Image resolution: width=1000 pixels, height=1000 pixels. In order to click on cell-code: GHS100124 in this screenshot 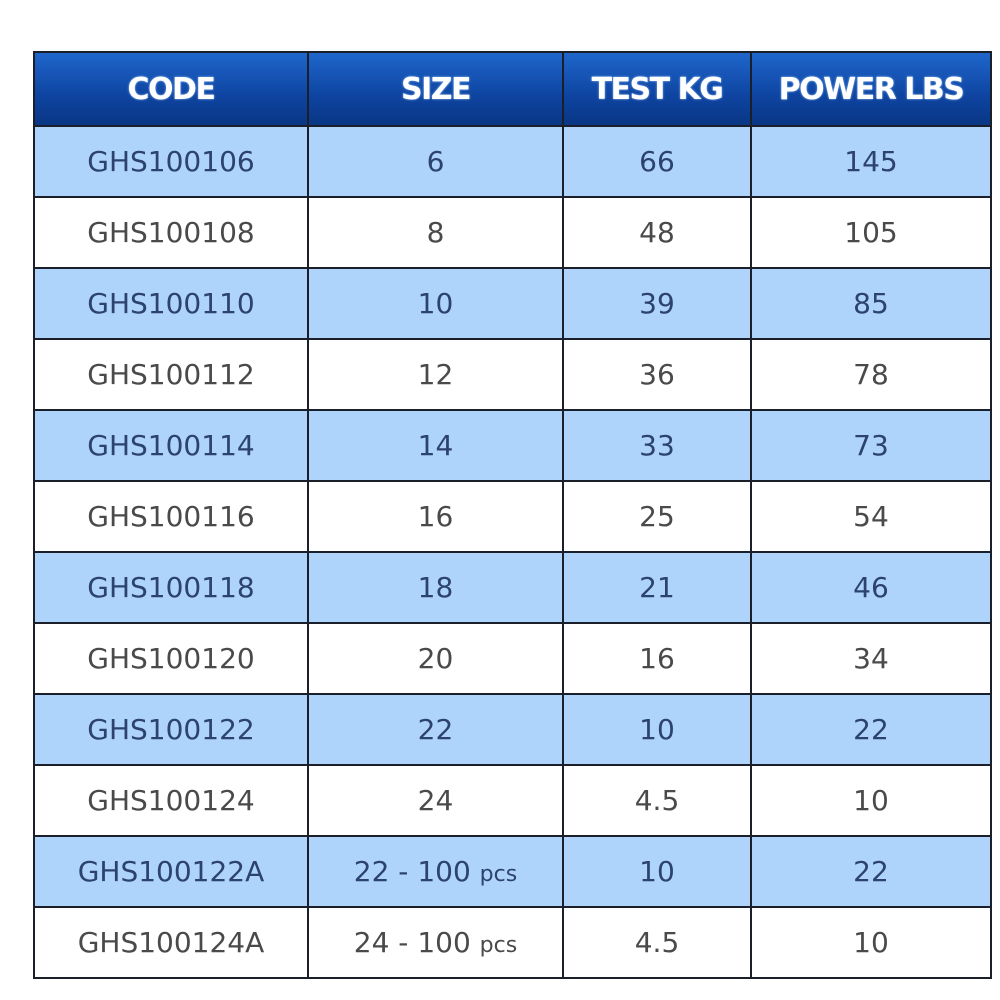, I will do `click(171, 800)`.